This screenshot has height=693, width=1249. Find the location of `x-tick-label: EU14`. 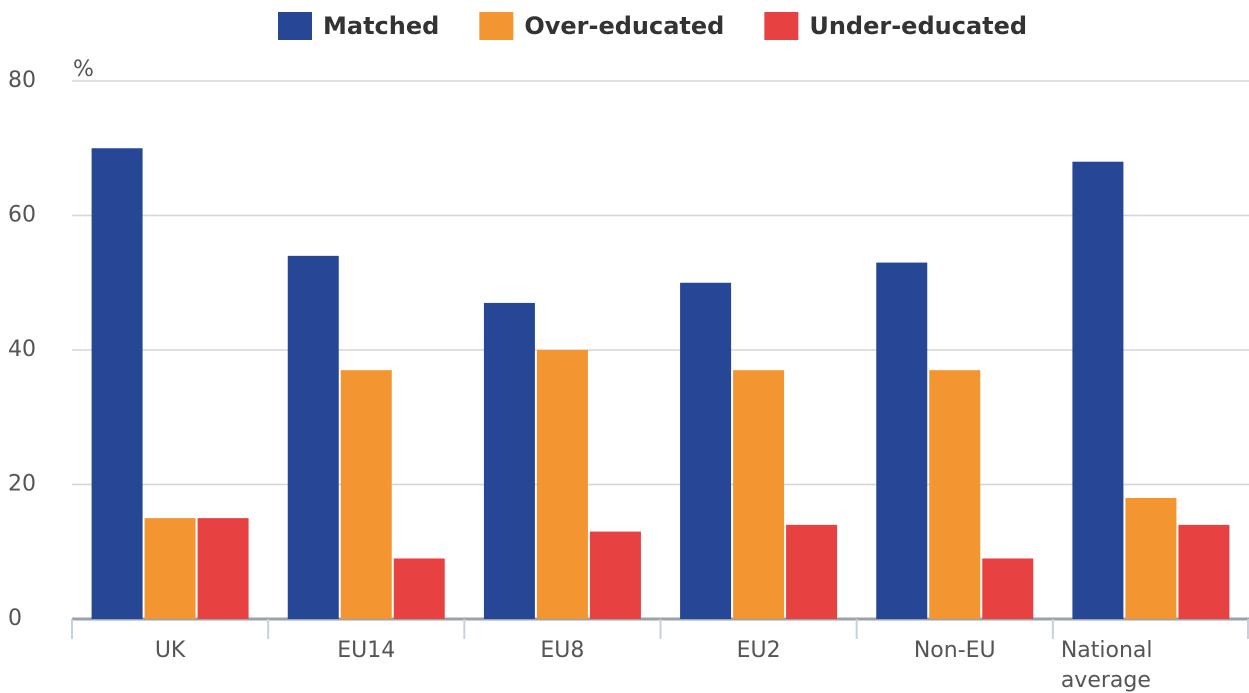

x-tick-label: EU14 is located at coordinates (366, 650).